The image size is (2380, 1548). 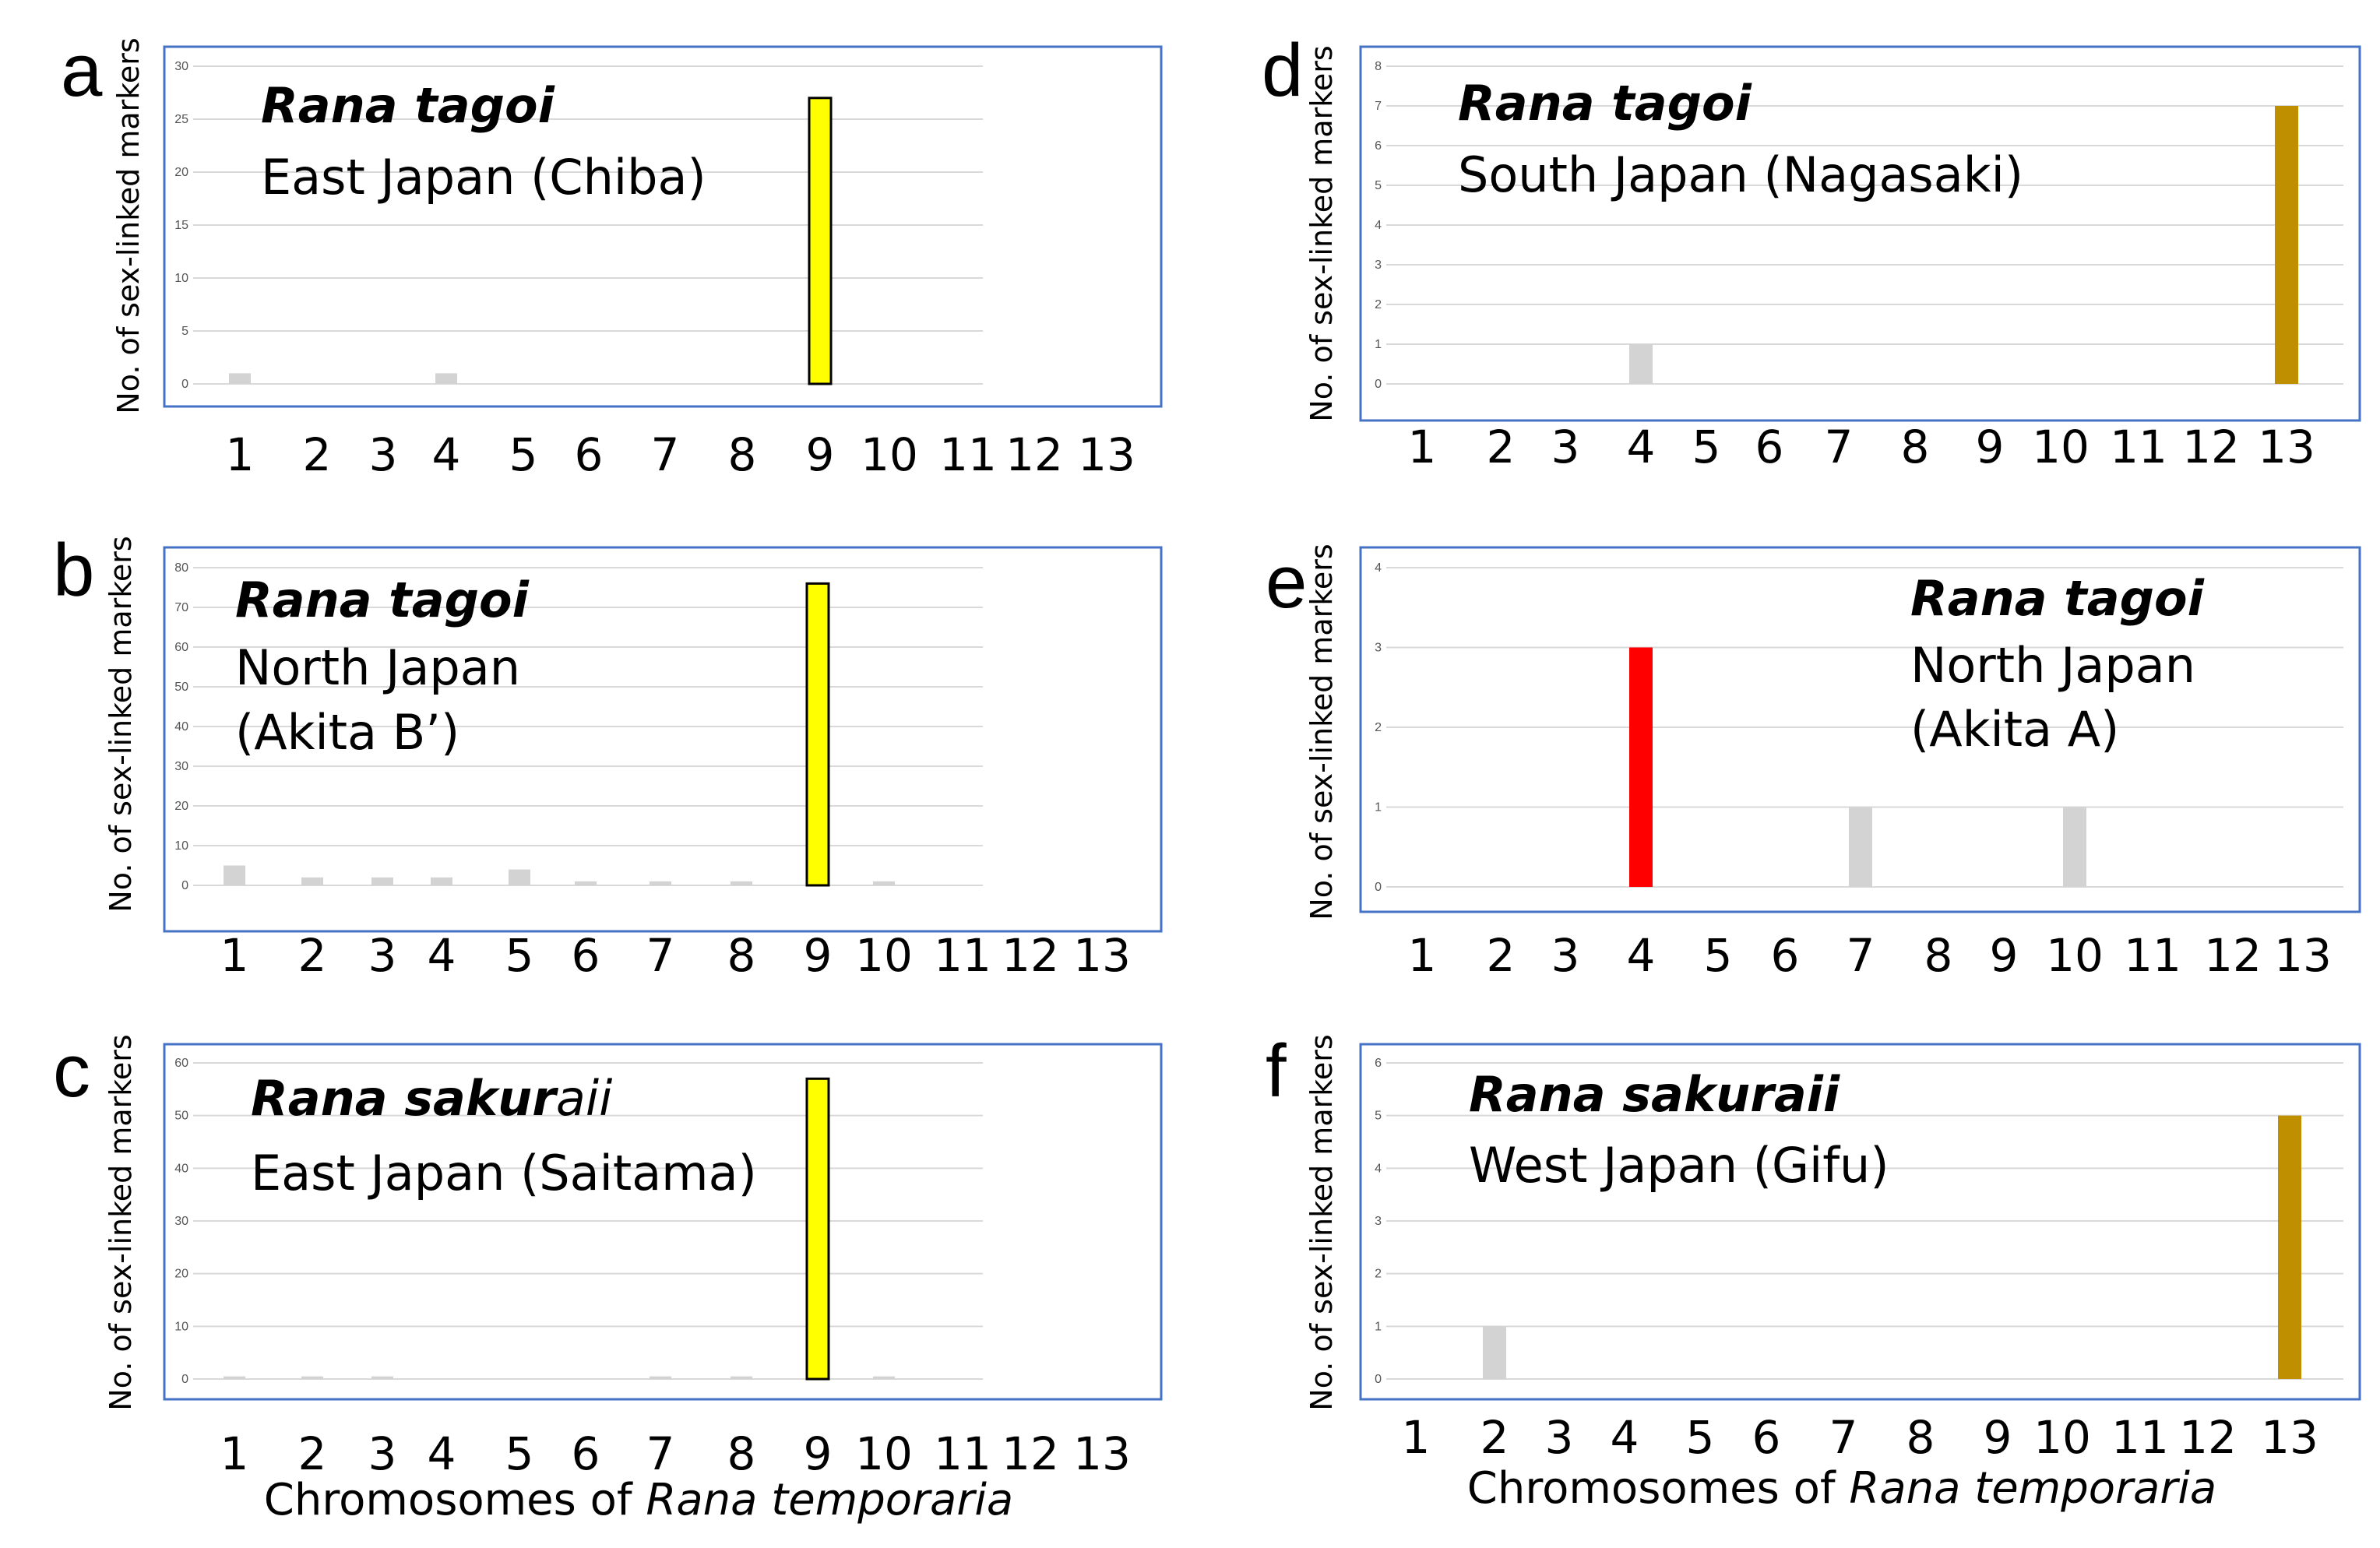 What do you see at coordinates (181, 647) in the screenshot?
I see `y-tick-label: 60` at bounding box center [181, 647].